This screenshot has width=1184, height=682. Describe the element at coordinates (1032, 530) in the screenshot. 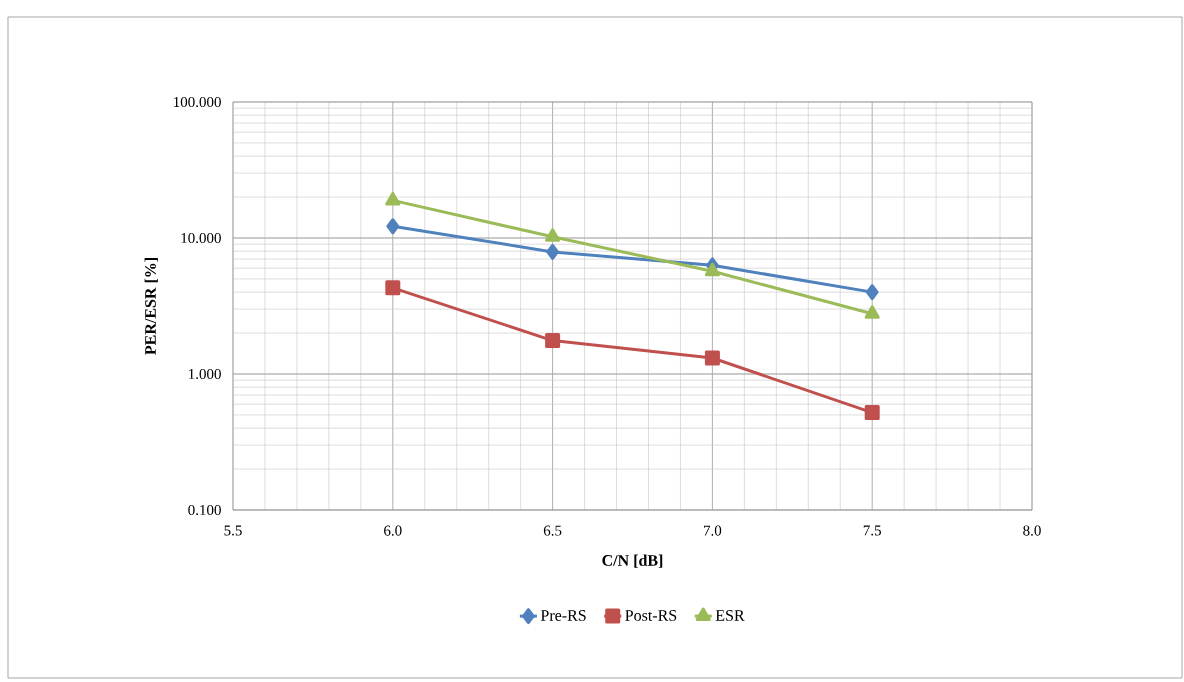

I see `x-tick-label: 8.0` at that location.